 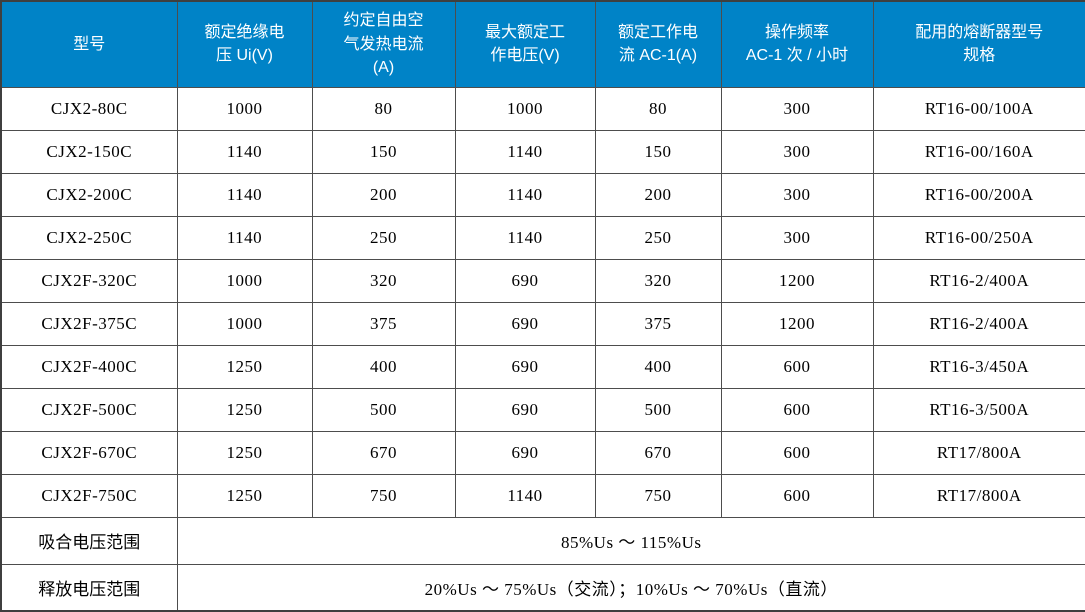 I want to click on column-header-matching-fuse-spec: 配用的熔断器型号 规格, so click(x=978, y=44).